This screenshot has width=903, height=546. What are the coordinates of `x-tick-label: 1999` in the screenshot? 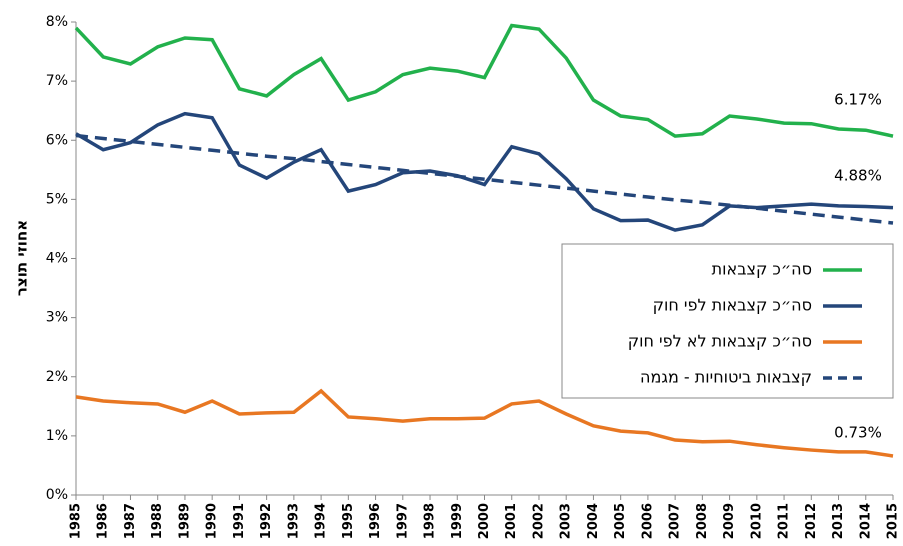 It's located at (457, 521).